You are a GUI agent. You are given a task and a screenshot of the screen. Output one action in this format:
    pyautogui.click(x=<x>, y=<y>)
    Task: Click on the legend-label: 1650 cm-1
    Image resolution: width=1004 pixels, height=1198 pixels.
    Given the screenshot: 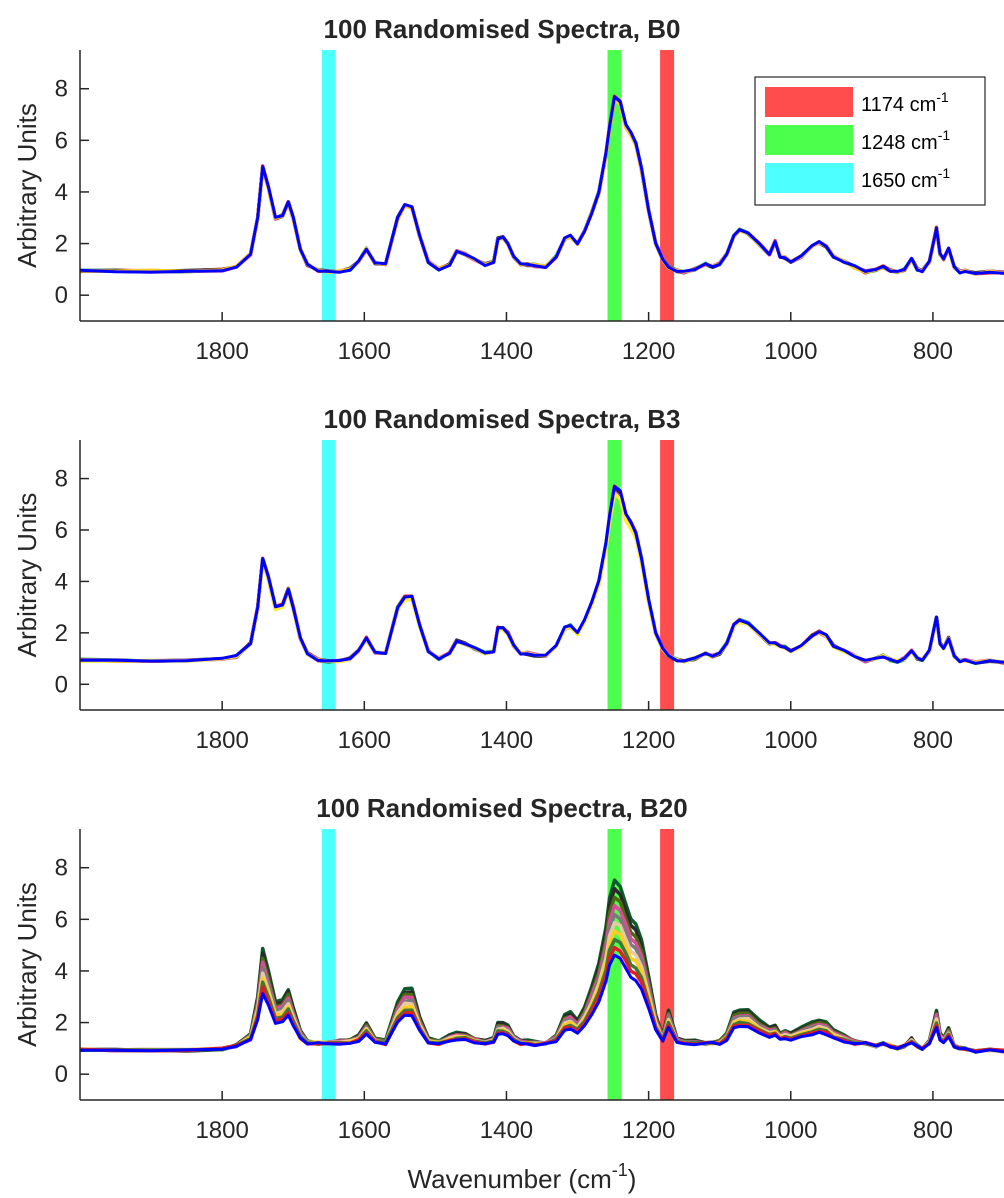 What is the action you would take?
    pyautogui.click(x=905, y=178)
    